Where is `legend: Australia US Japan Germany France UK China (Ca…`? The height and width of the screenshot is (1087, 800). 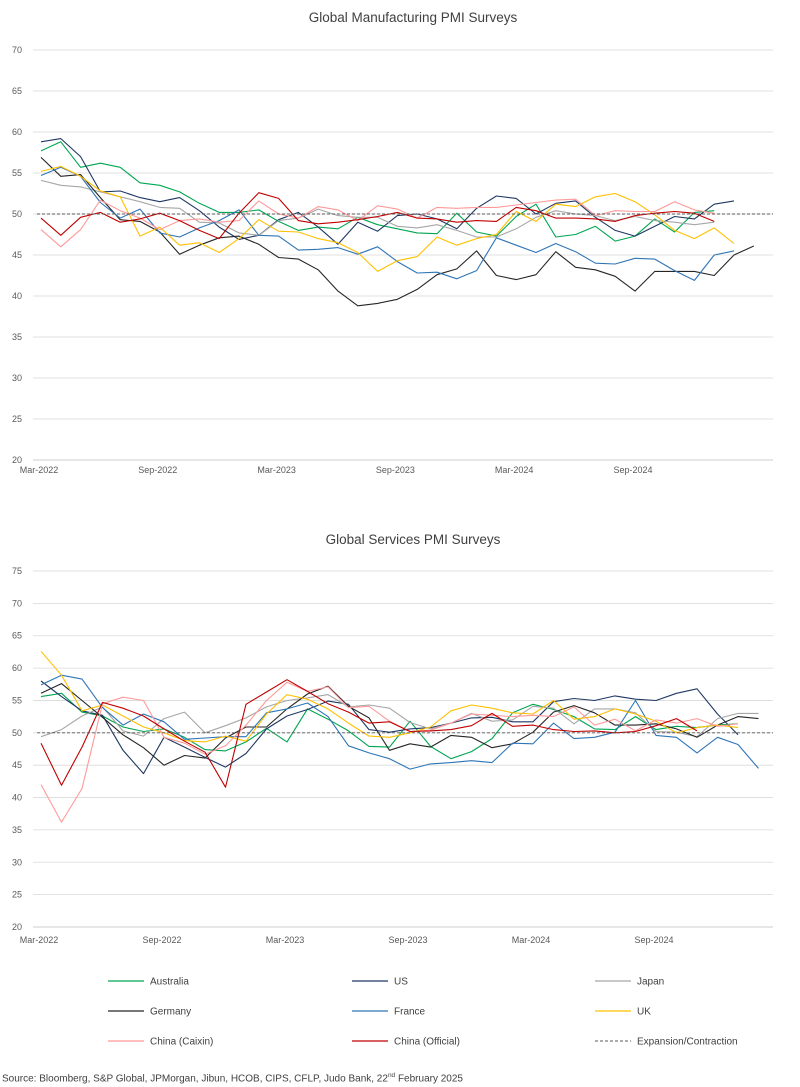 legend: Australia US Japan Germany France UK China (Ca… is located at coordinates (423, 1012).